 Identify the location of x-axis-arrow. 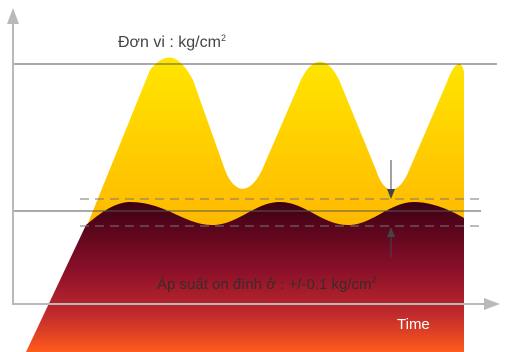
(492, 304).